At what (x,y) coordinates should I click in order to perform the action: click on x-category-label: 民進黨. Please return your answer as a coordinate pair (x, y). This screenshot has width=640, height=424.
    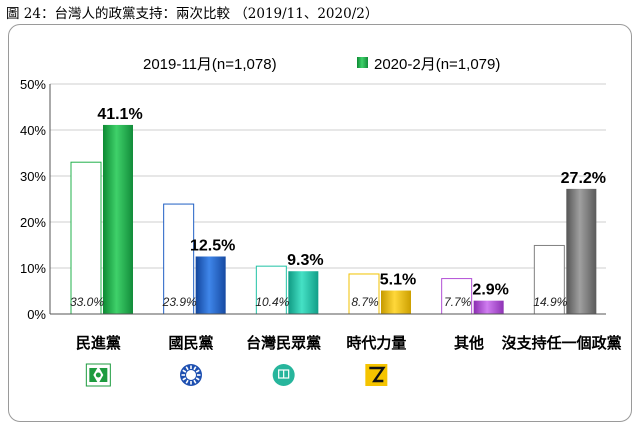
    Looking at the image, I should click on (98, 343).